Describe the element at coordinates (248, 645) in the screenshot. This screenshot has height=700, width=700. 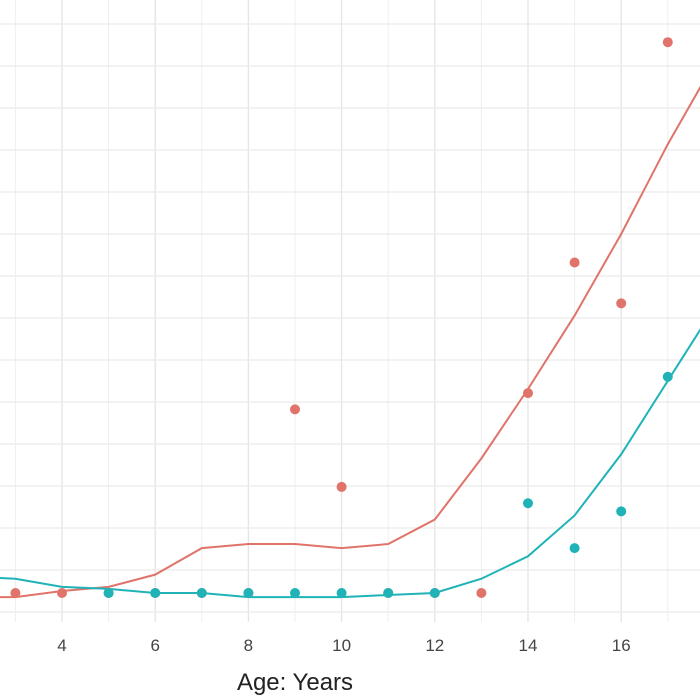
I see `x-tick-label: 8` at that location.